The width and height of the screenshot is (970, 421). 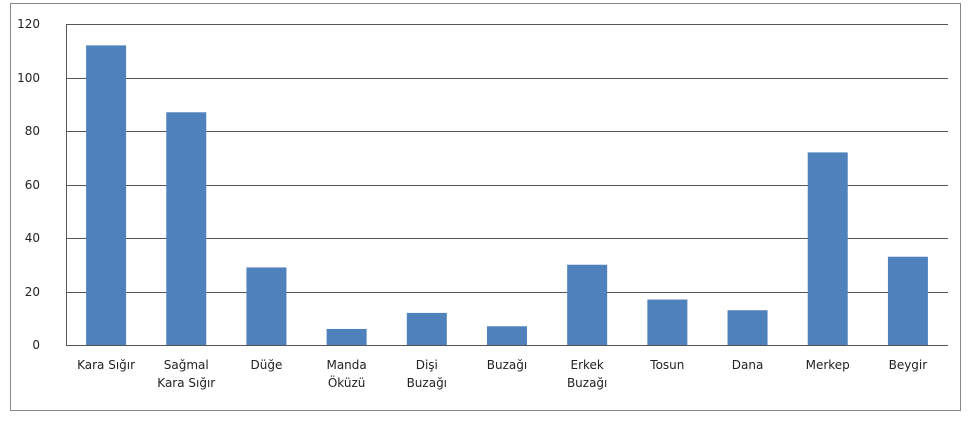 What do you see at coordinates (36, 345) in the screenshot?
I see `y-tick-label: 0` at bounding box center [36, 345].